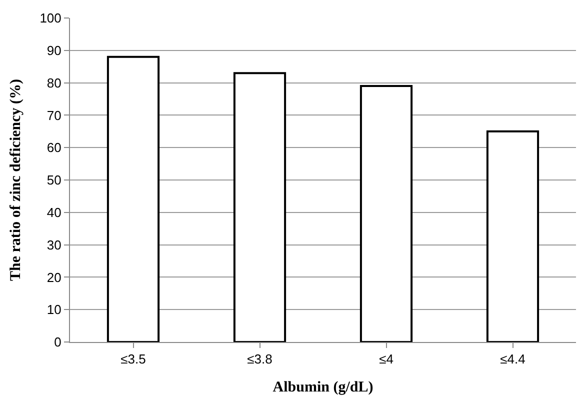 The image size is (586, 402). I want to click on y-tick-label: 100, so click(51, 18).